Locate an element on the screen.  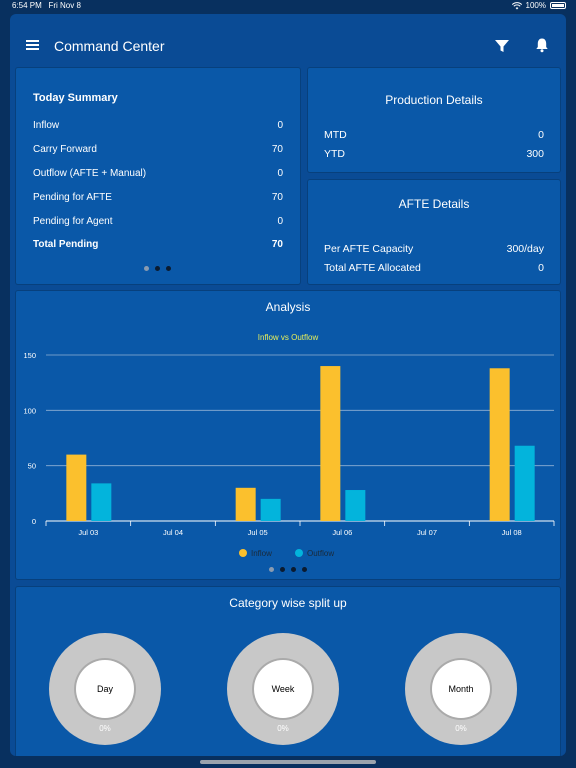
production-details-title: Production Details is located at coordinates (434, 100).